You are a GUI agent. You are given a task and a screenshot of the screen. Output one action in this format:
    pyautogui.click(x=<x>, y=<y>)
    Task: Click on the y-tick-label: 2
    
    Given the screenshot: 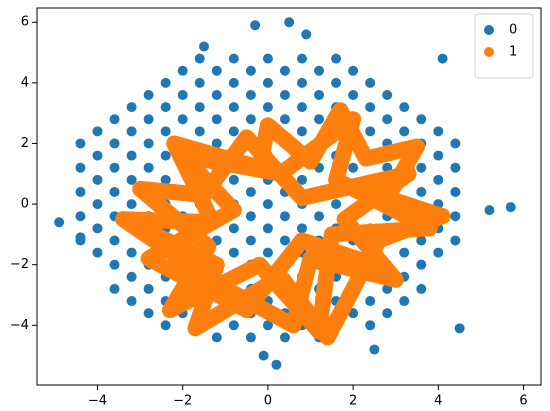 What is the action you would take?
    pyautogui.click(x=25, y=143)
    